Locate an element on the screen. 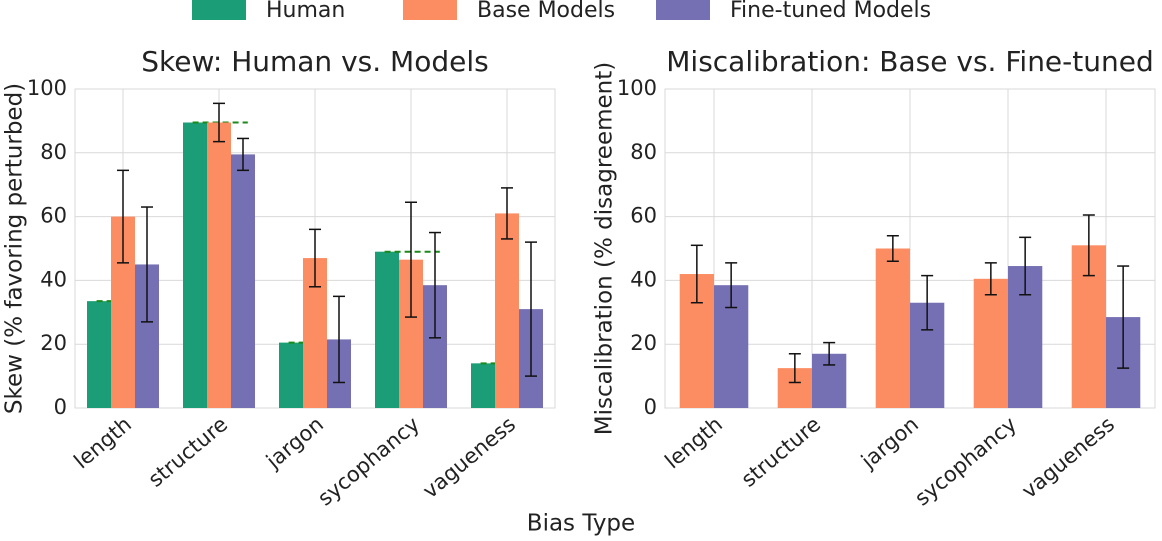 The width and height of the screenshot is (1162, 541). y-axis-label: Skew (% favoring perturbed) is located at coordinates (15, 248).